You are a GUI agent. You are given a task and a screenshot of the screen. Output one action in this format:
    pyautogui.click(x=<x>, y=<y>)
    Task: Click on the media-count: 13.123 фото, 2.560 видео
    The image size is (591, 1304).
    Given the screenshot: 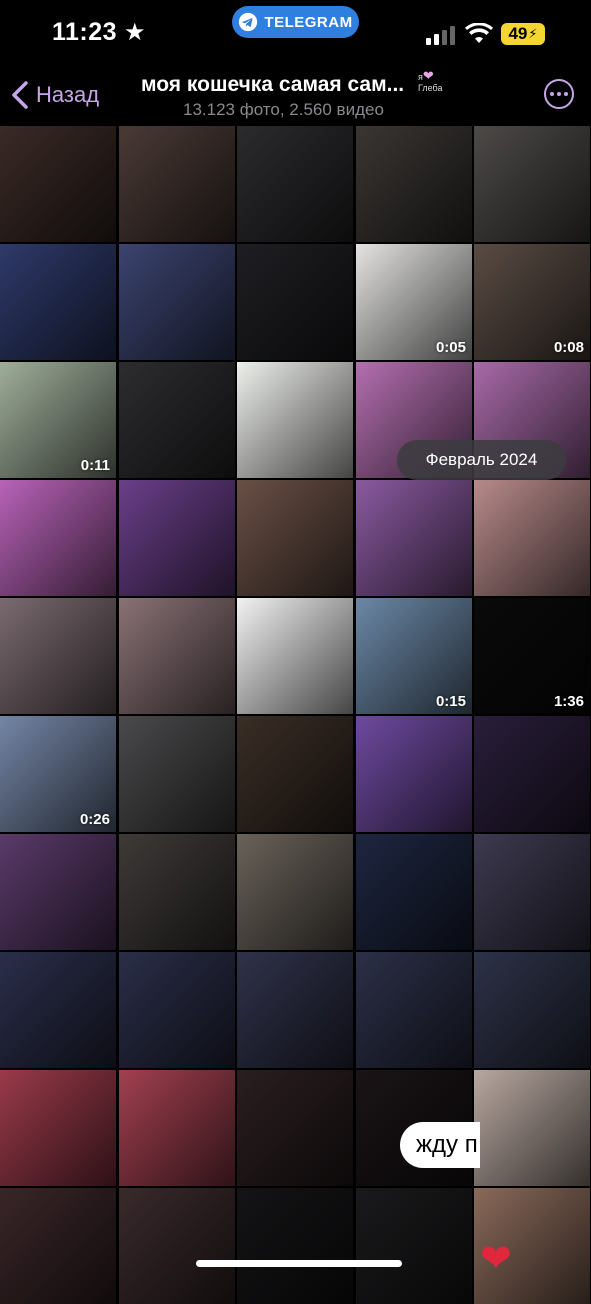 What is the action you would take?
    pyautogui.click(x=283, y=109)
    